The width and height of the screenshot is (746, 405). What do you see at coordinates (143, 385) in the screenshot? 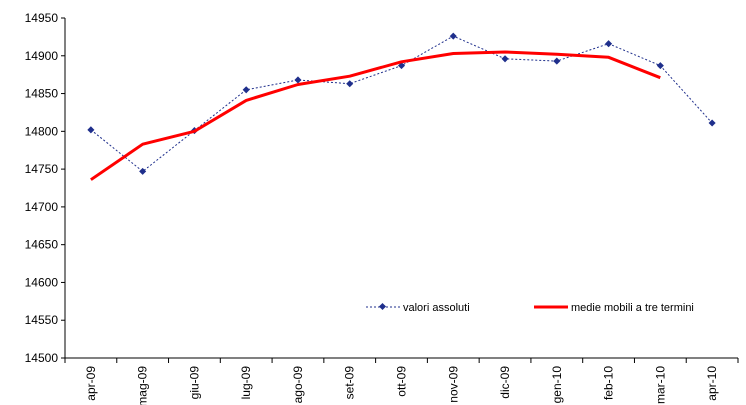
I see `x-tick-label: mag-09` at bounding box center [143, 385].